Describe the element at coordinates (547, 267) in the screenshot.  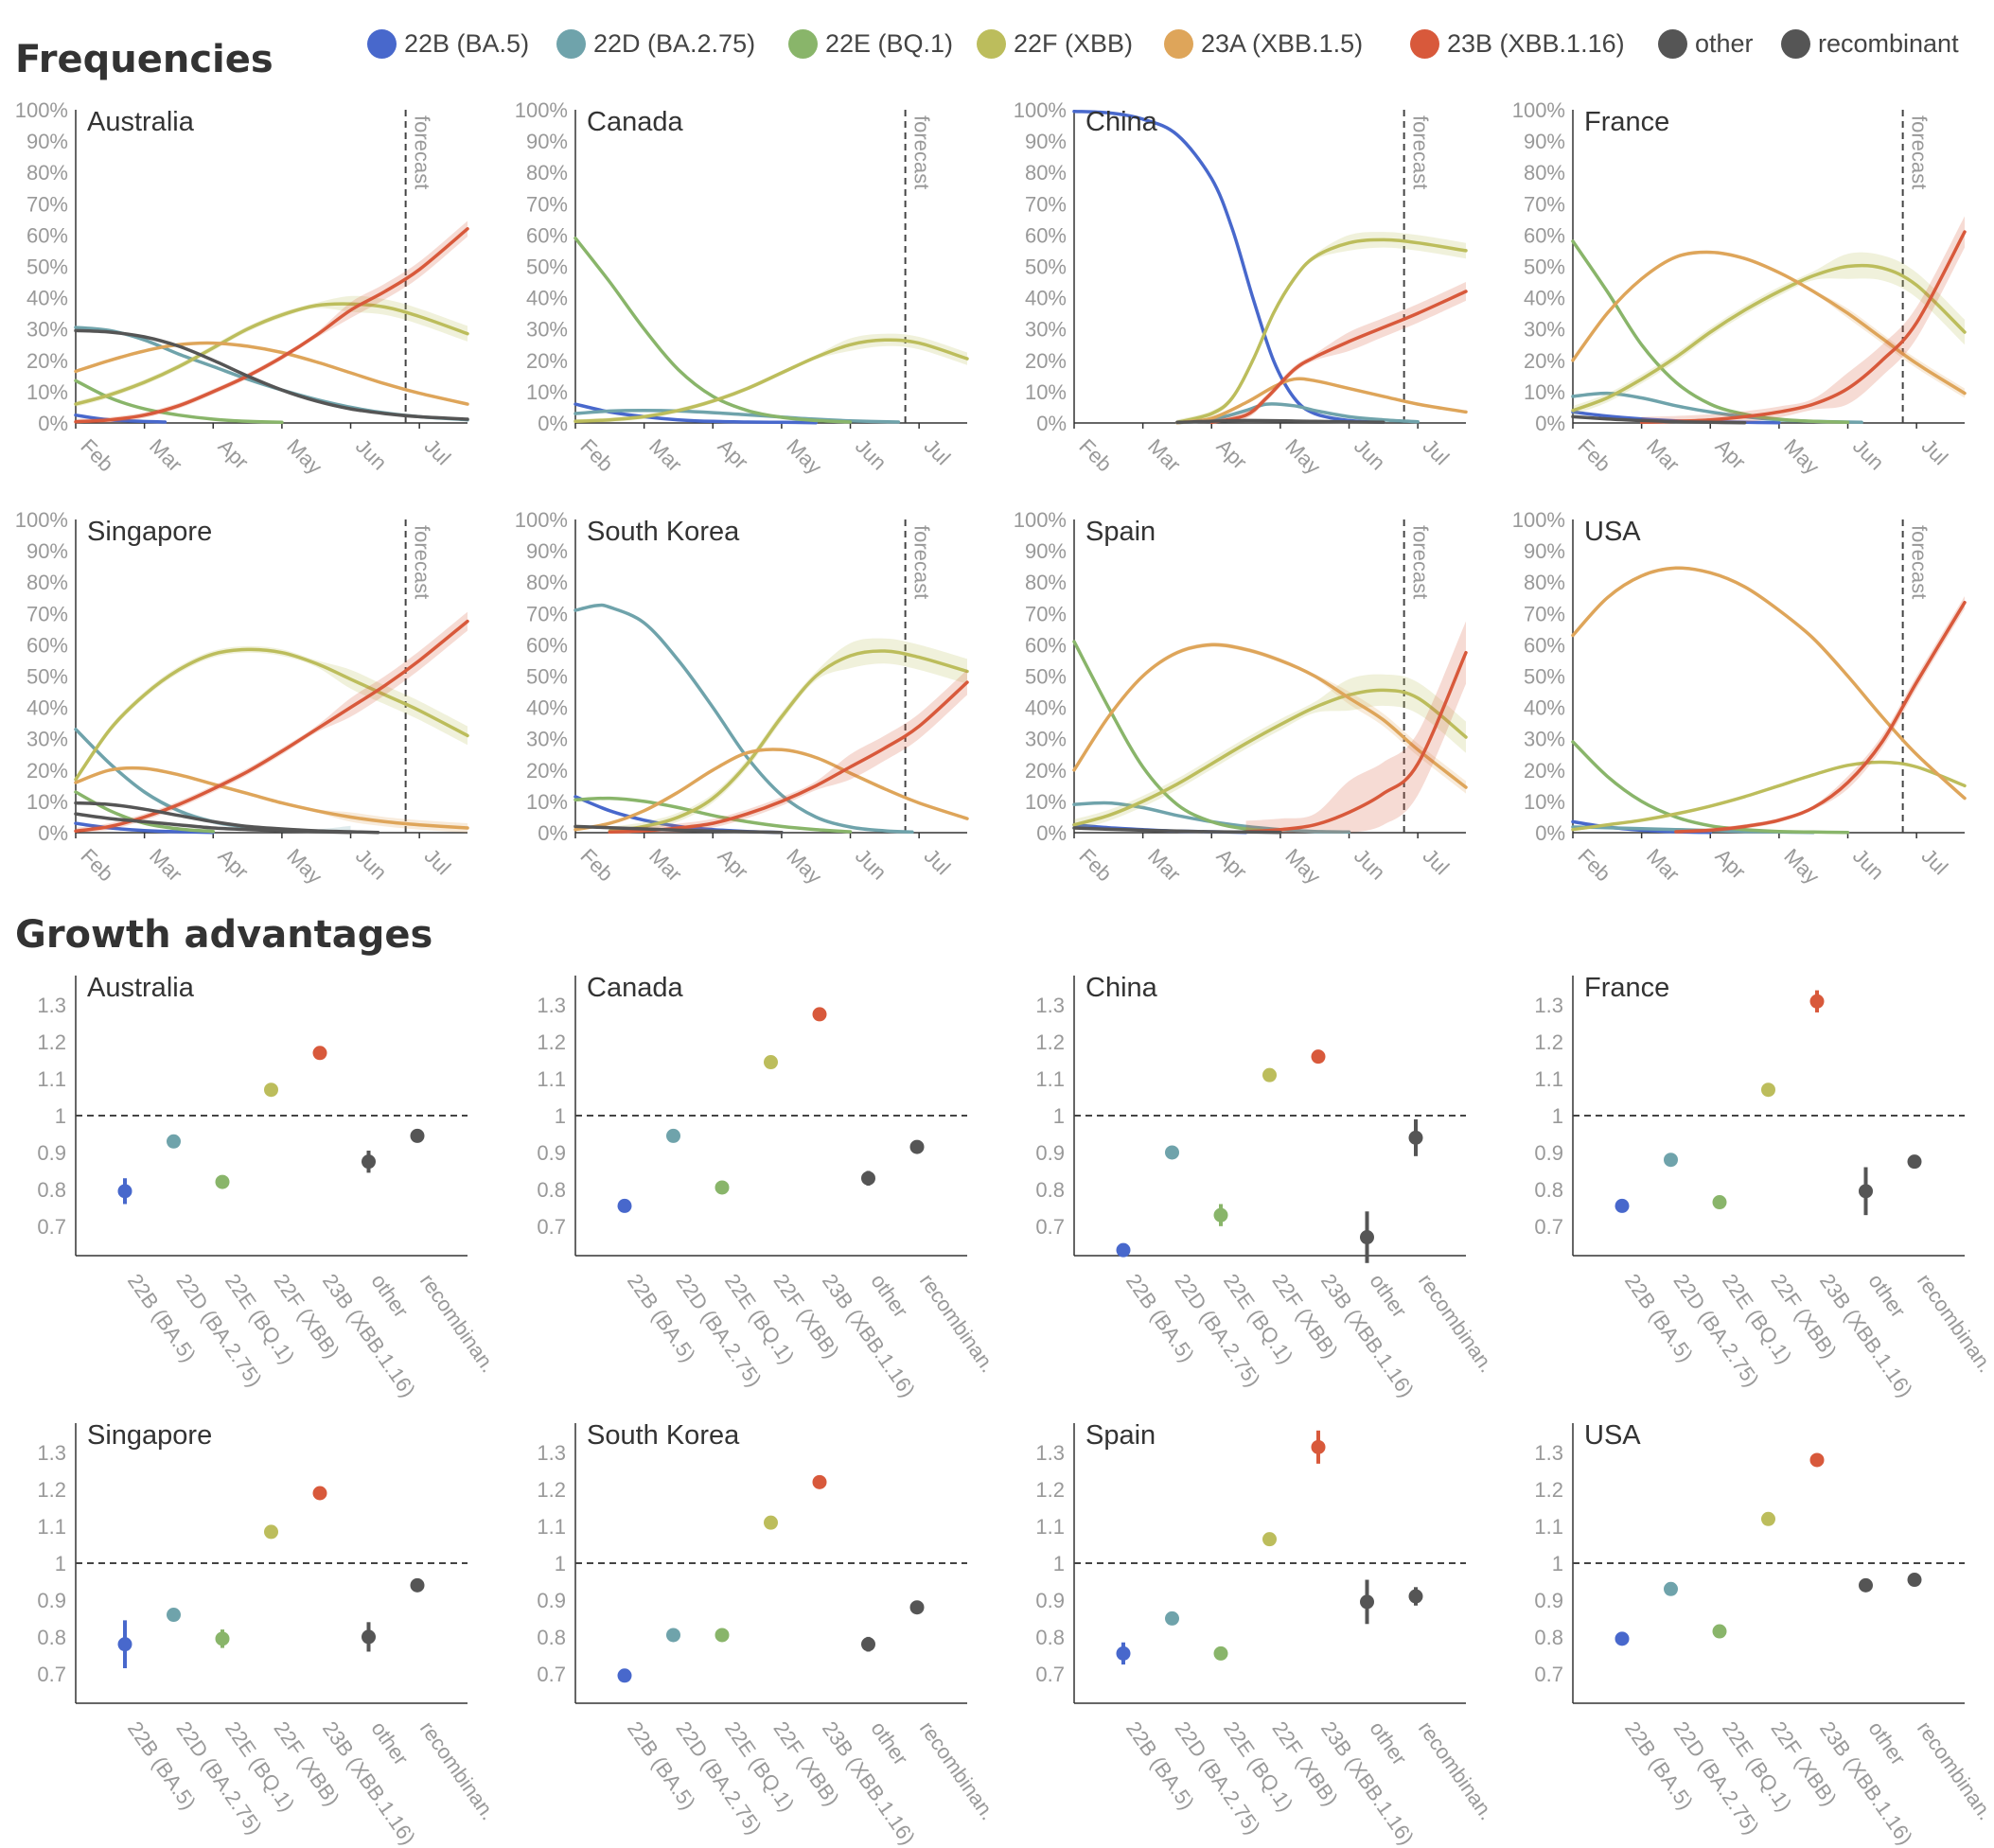
I see `y-tick-label: 50%` at that location.